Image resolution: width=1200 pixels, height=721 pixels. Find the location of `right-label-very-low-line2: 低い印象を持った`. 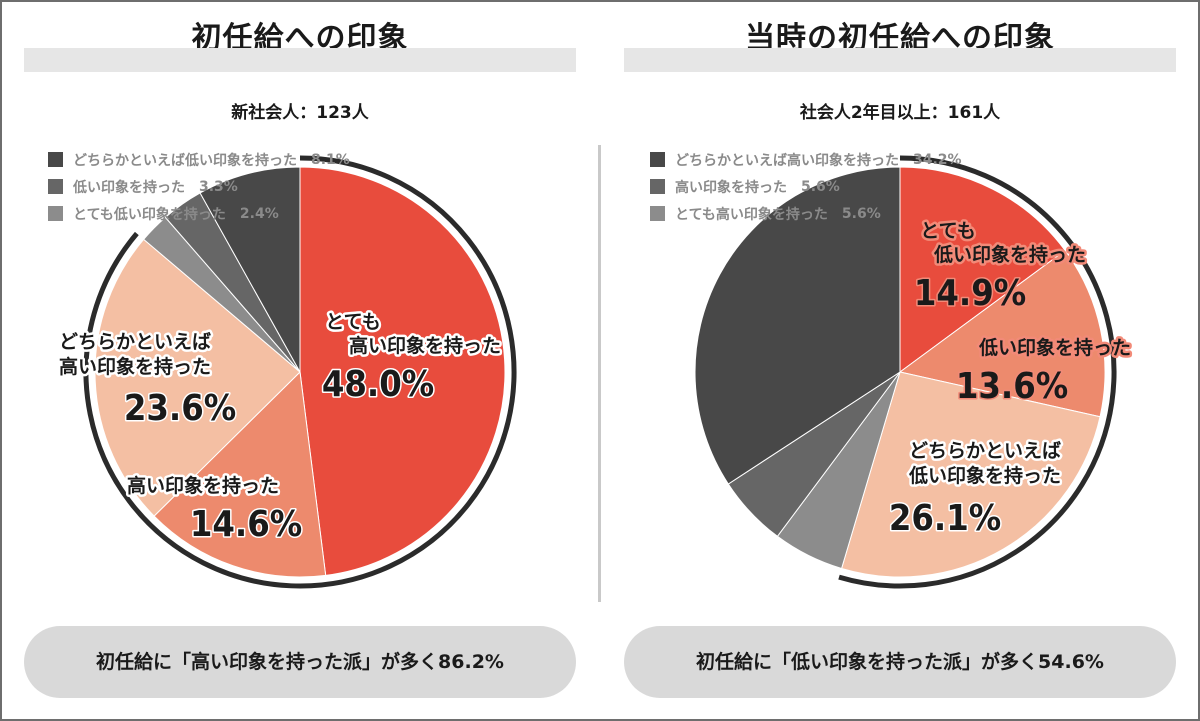

right-label-very-low-line2: 低い印象を持った is located at coordinates (1009, 254).